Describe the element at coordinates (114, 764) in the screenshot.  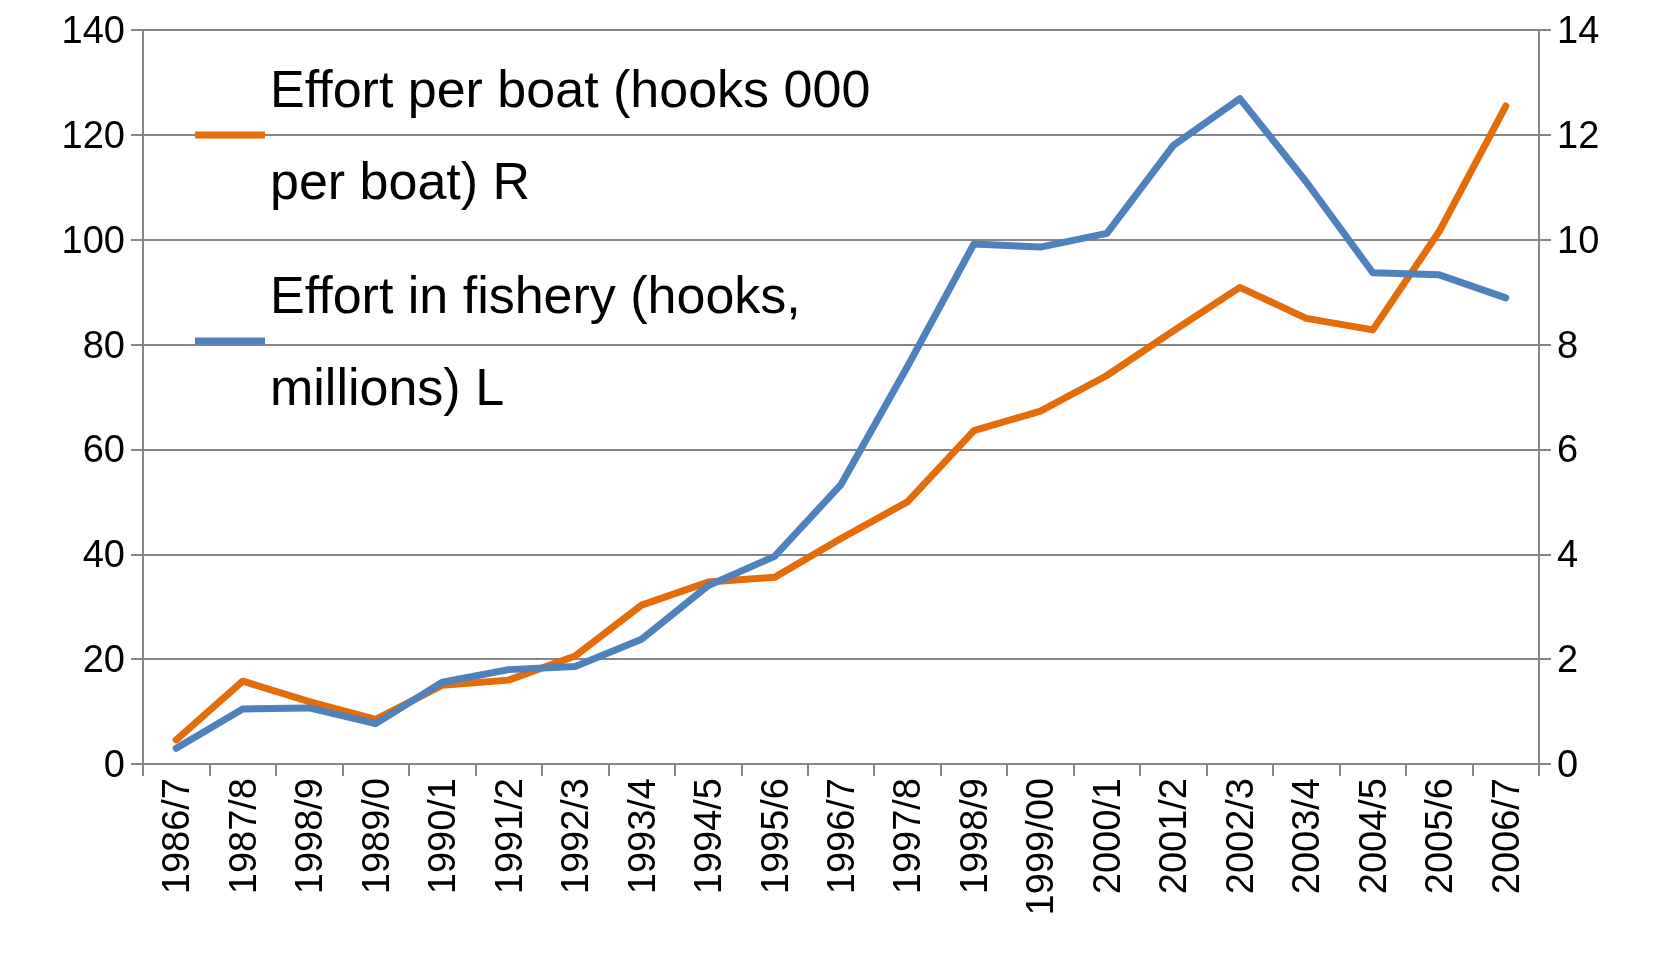
I see `y-tick-label: 0` at that location.